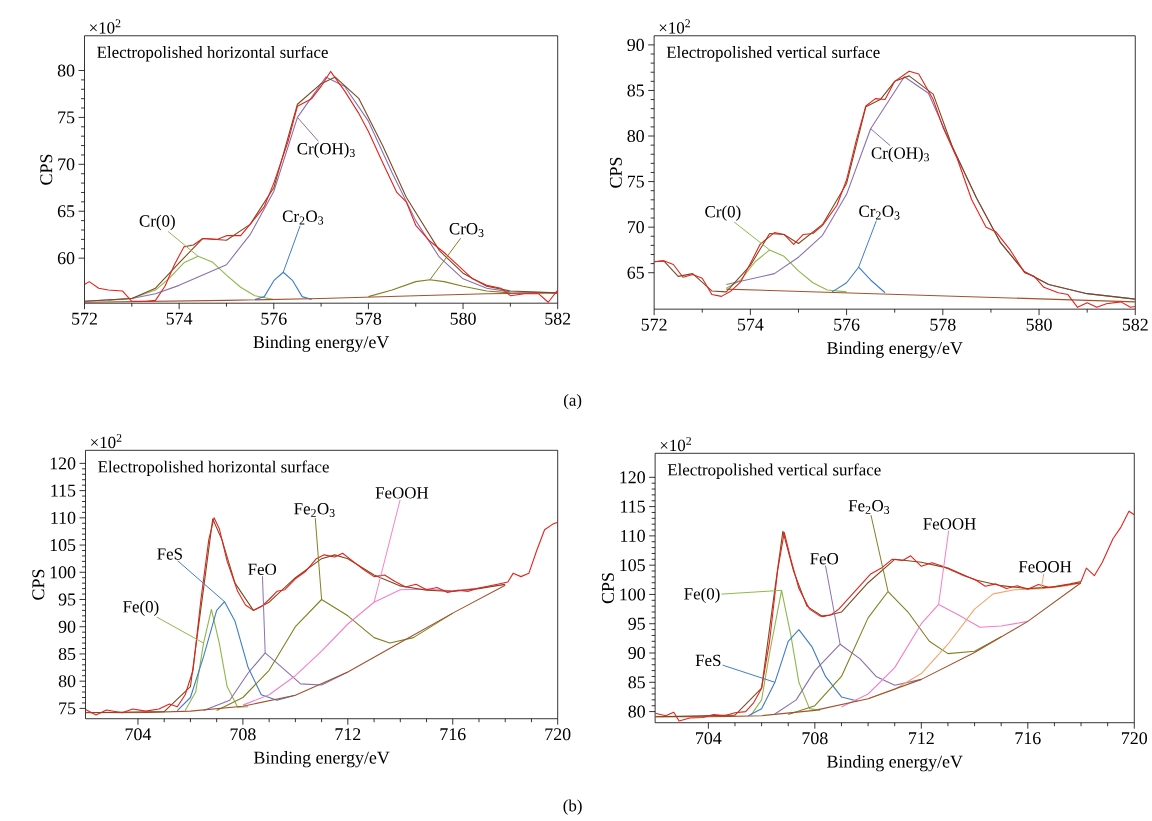  What do you see at coordinates (572, 807) in the screenshot?
I see `text: (b)` at bounding box center [572, 807].